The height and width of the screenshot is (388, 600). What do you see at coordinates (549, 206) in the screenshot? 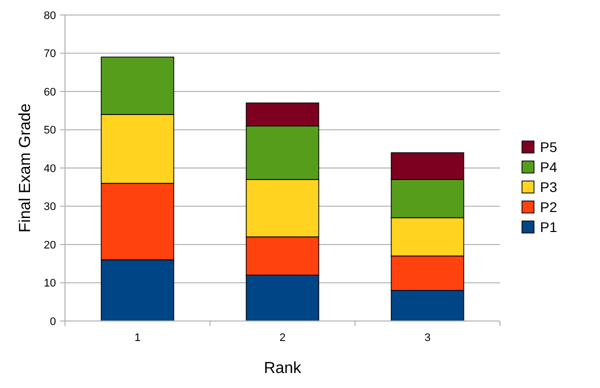
I see `legend-label: P2` at bounding box center [549, 206].